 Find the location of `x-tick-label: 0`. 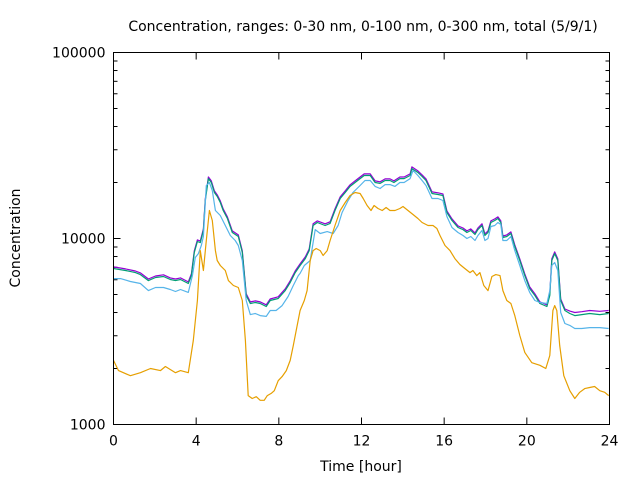

x-tick-label: 0 is located at coordinates (113, 442).